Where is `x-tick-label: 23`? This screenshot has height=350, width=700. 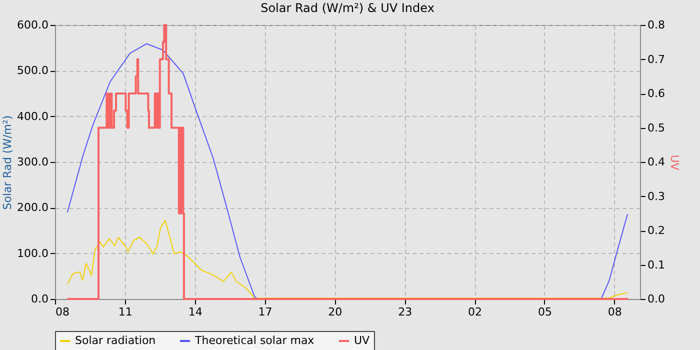 x-tick-label: 23 is located at coordinates (405, 312).